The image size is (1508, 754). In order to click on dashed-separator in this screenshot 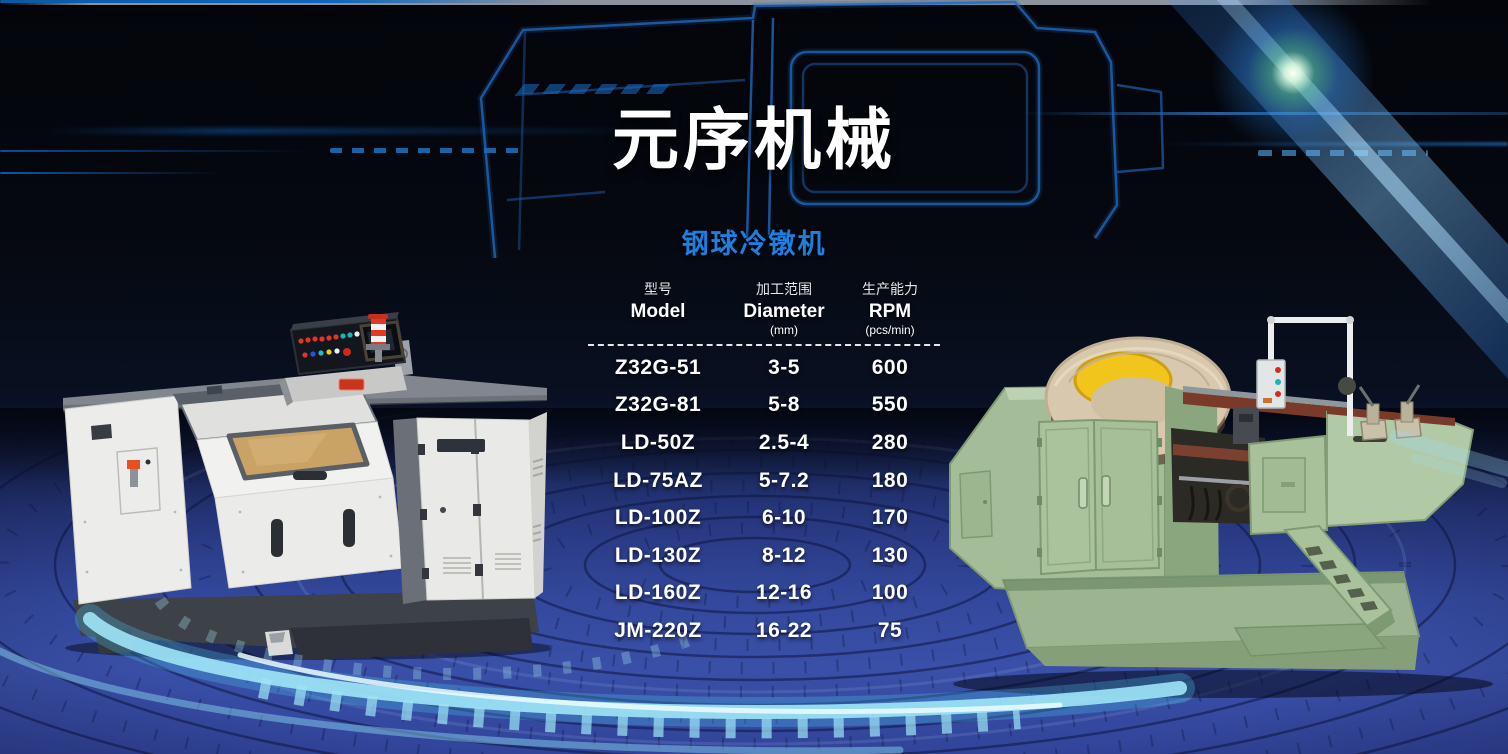, I will do `click(764, 345)`.